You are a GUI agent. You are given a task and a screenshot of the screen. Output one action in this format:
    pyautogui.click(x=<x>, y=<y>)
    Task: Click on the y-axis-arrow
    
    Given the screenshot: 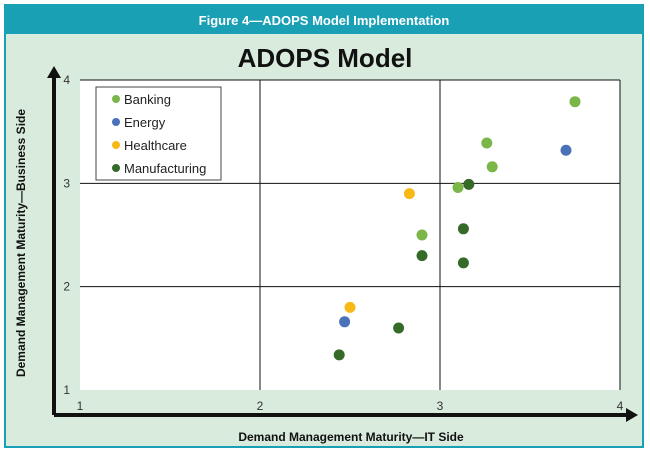 What is the action you would take?
    pyautogui.click(x=54, y=72)
    